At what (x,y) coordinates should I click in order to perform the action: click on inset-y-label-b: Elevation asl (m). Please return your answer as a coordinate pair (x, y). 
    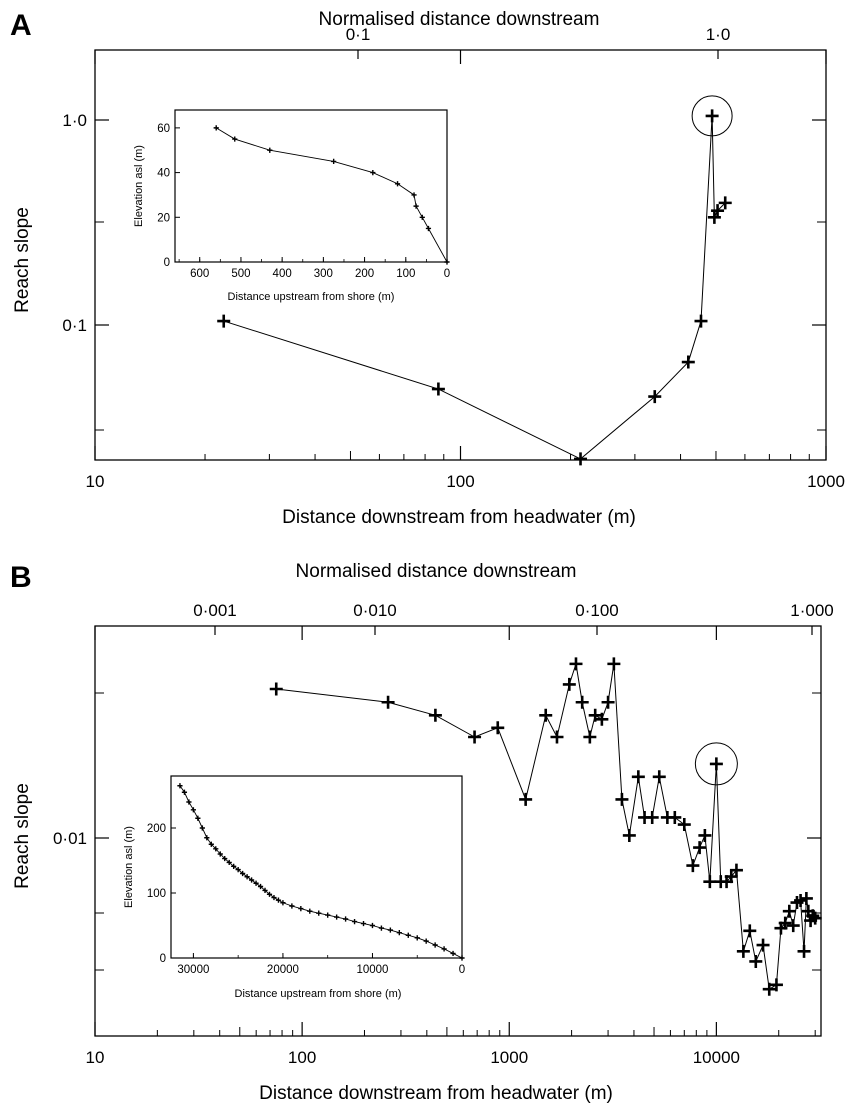
    Looking at the image, I should click on (129, 867).